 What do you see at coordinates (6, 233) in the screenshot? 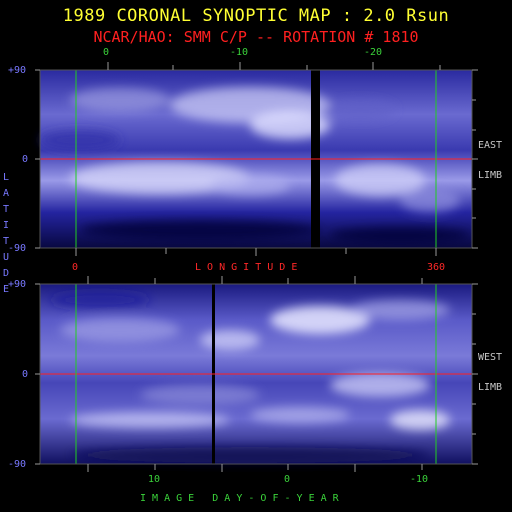
I see `latitude-axis-label: L A T I T U D E` at bounding box center [6, 233].